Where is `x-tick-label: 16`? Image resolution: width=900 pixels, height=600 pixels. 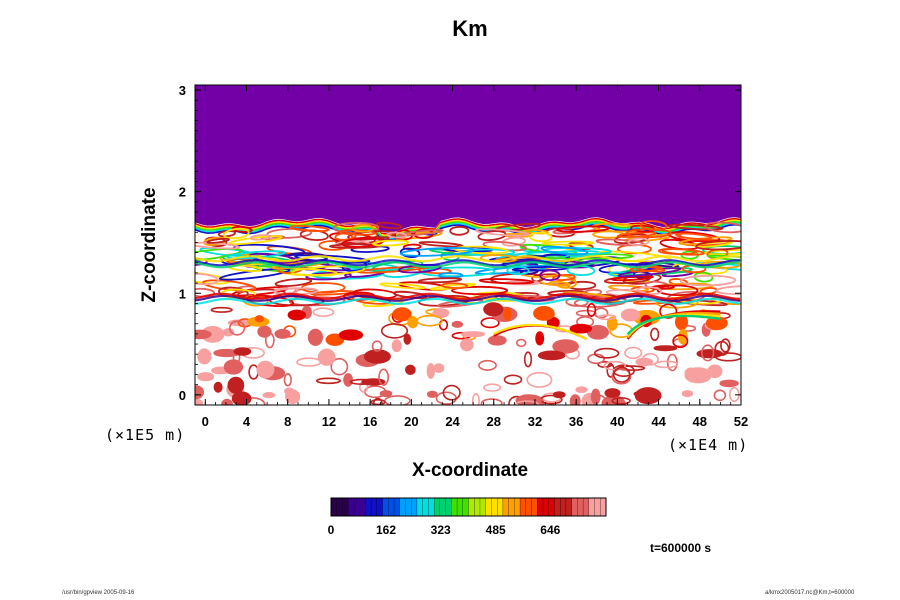 x-tick-label: 16 is located at coordinates (370, 421).